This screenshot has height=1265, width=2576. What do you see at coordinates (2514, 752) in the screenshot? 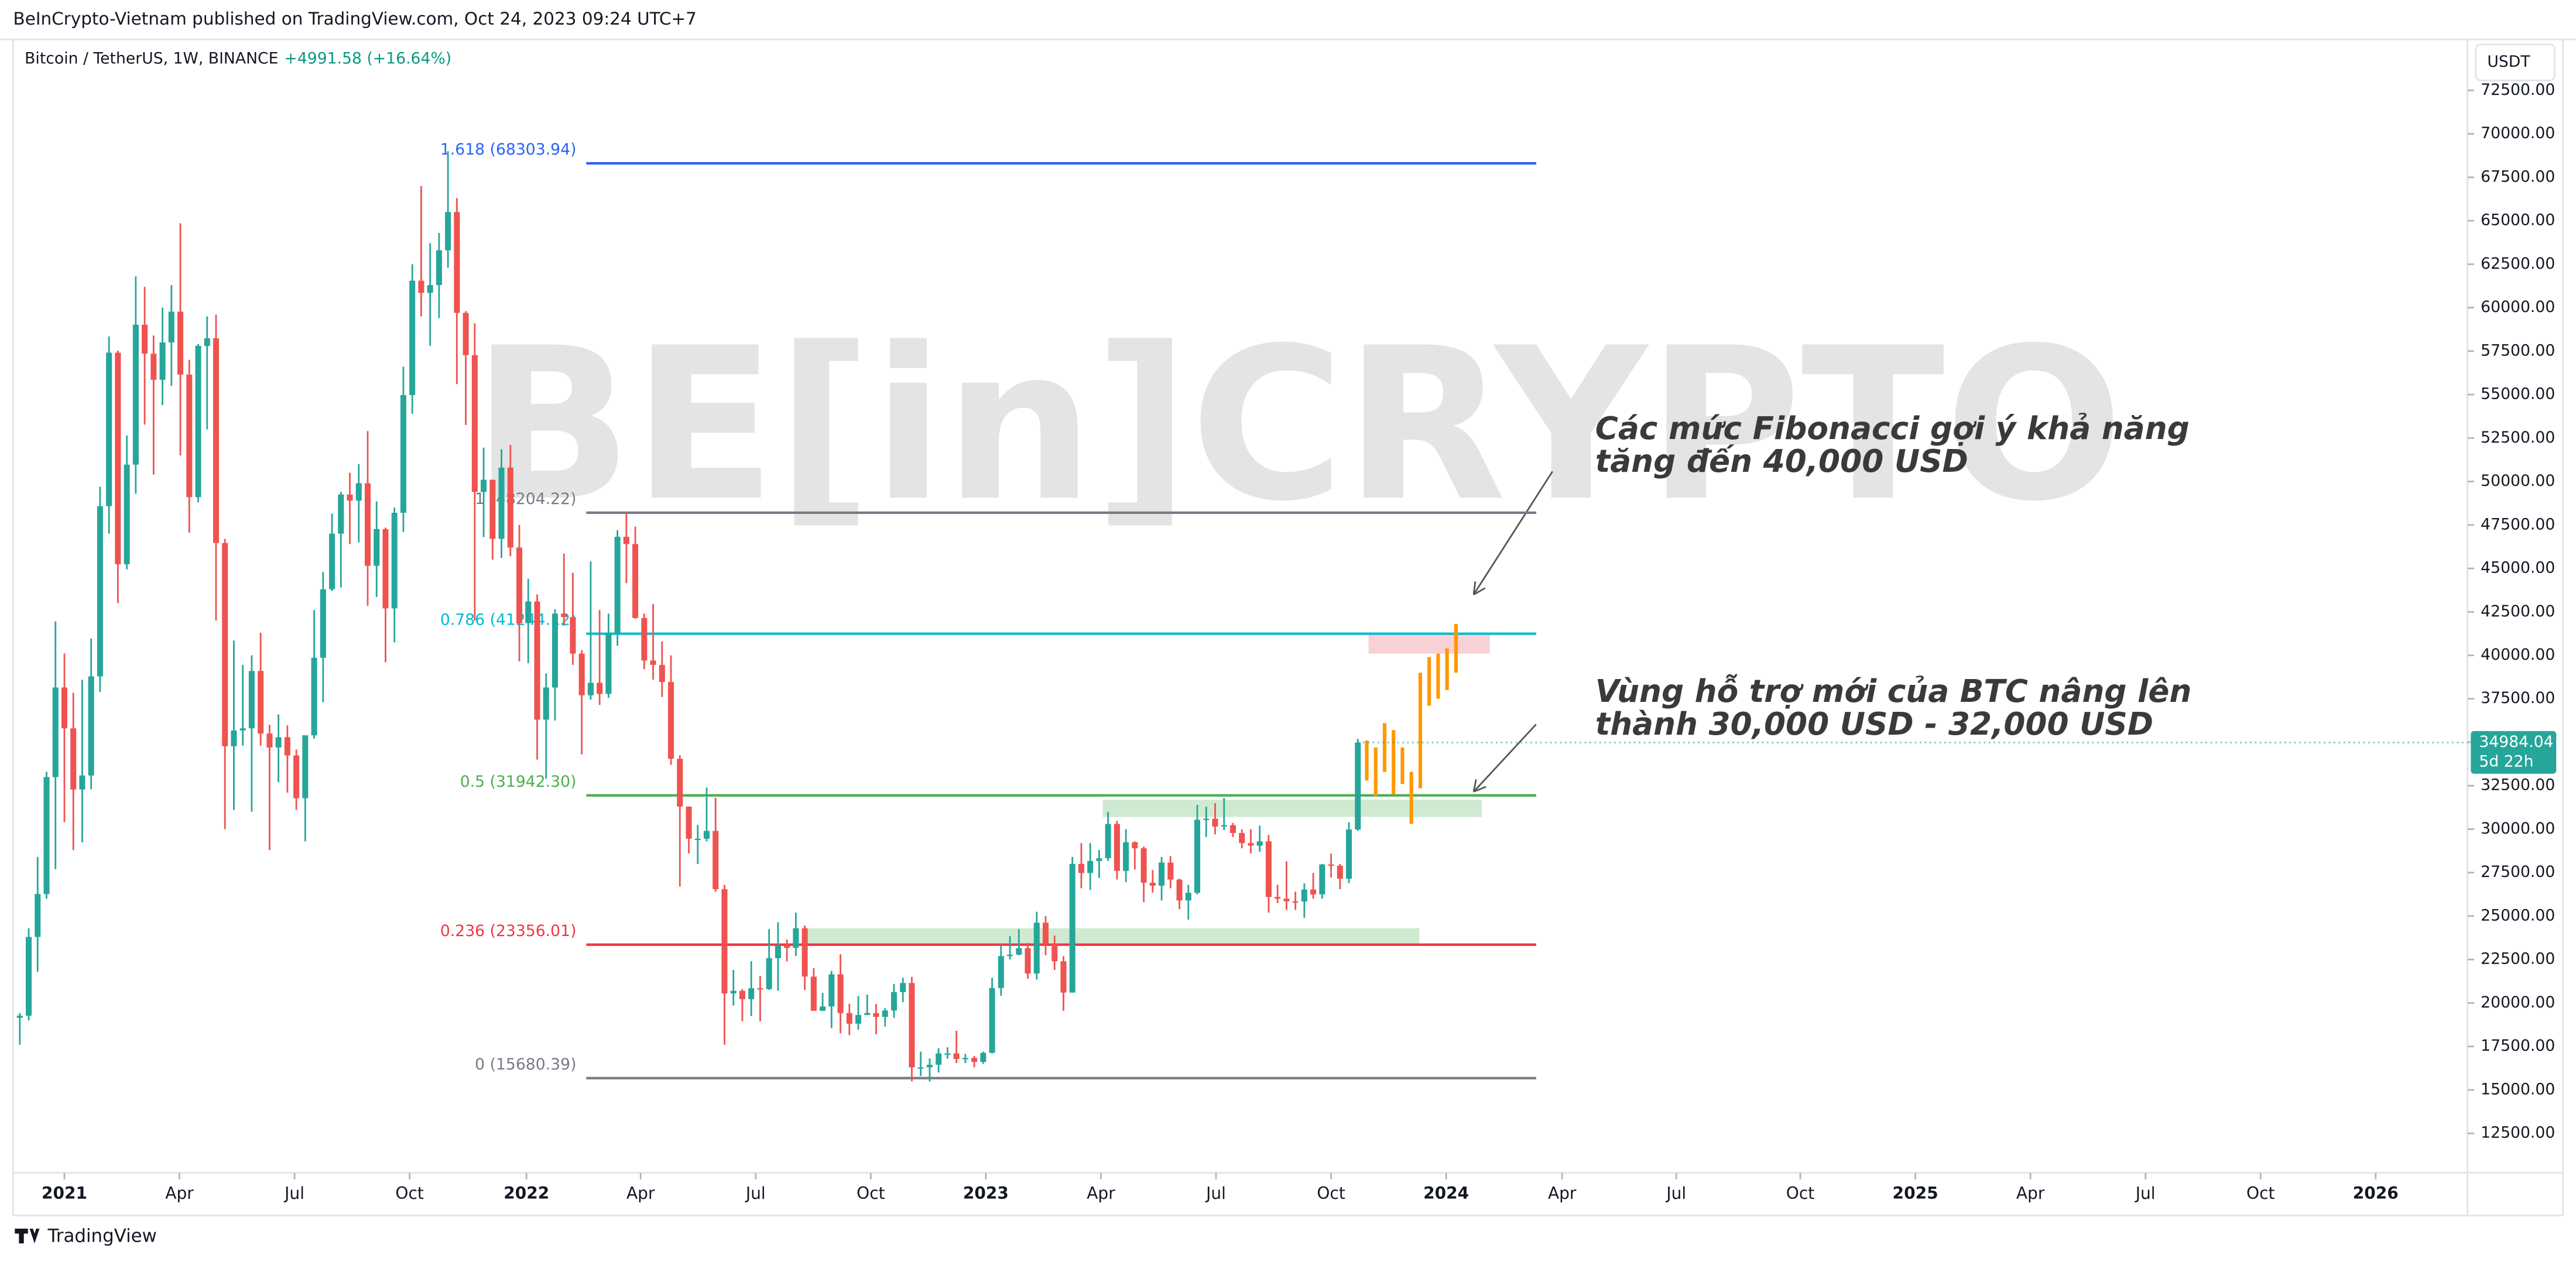
I see `last-price-box` at bounding box center [2514, 752].